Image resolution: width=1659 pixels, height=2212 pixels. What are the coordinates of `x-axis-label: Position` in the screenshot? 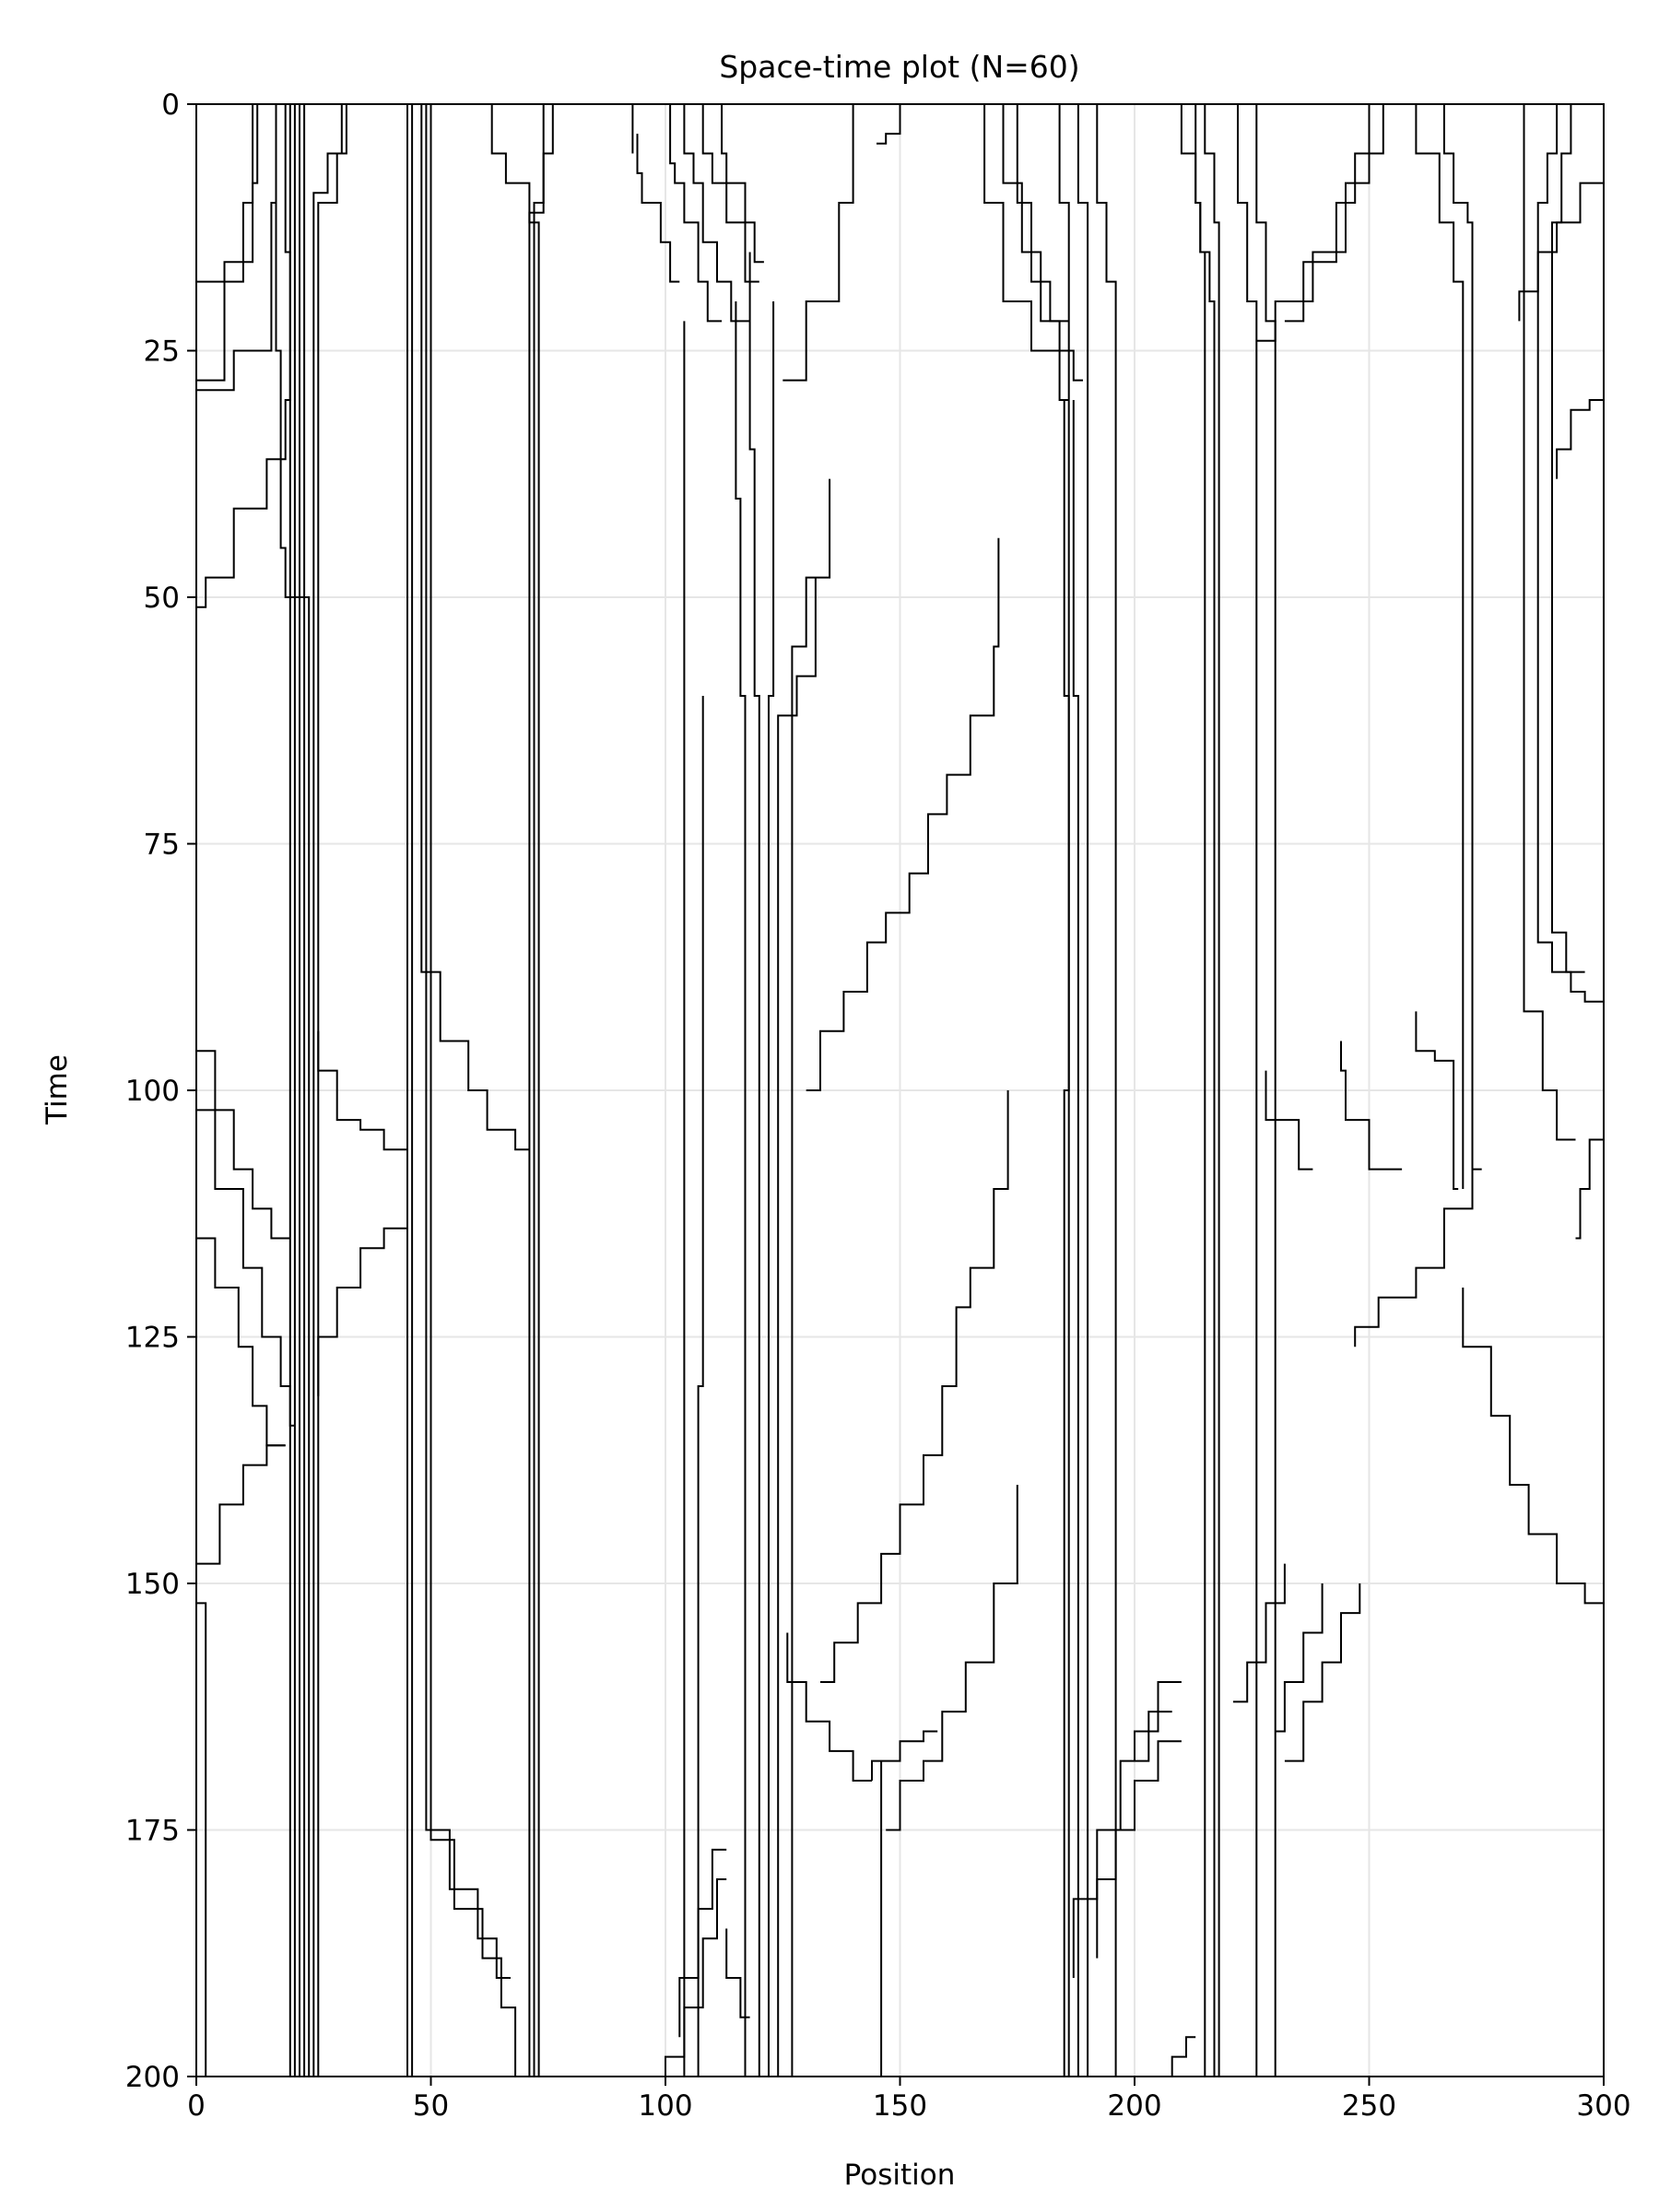 It's located at (900, 2175).